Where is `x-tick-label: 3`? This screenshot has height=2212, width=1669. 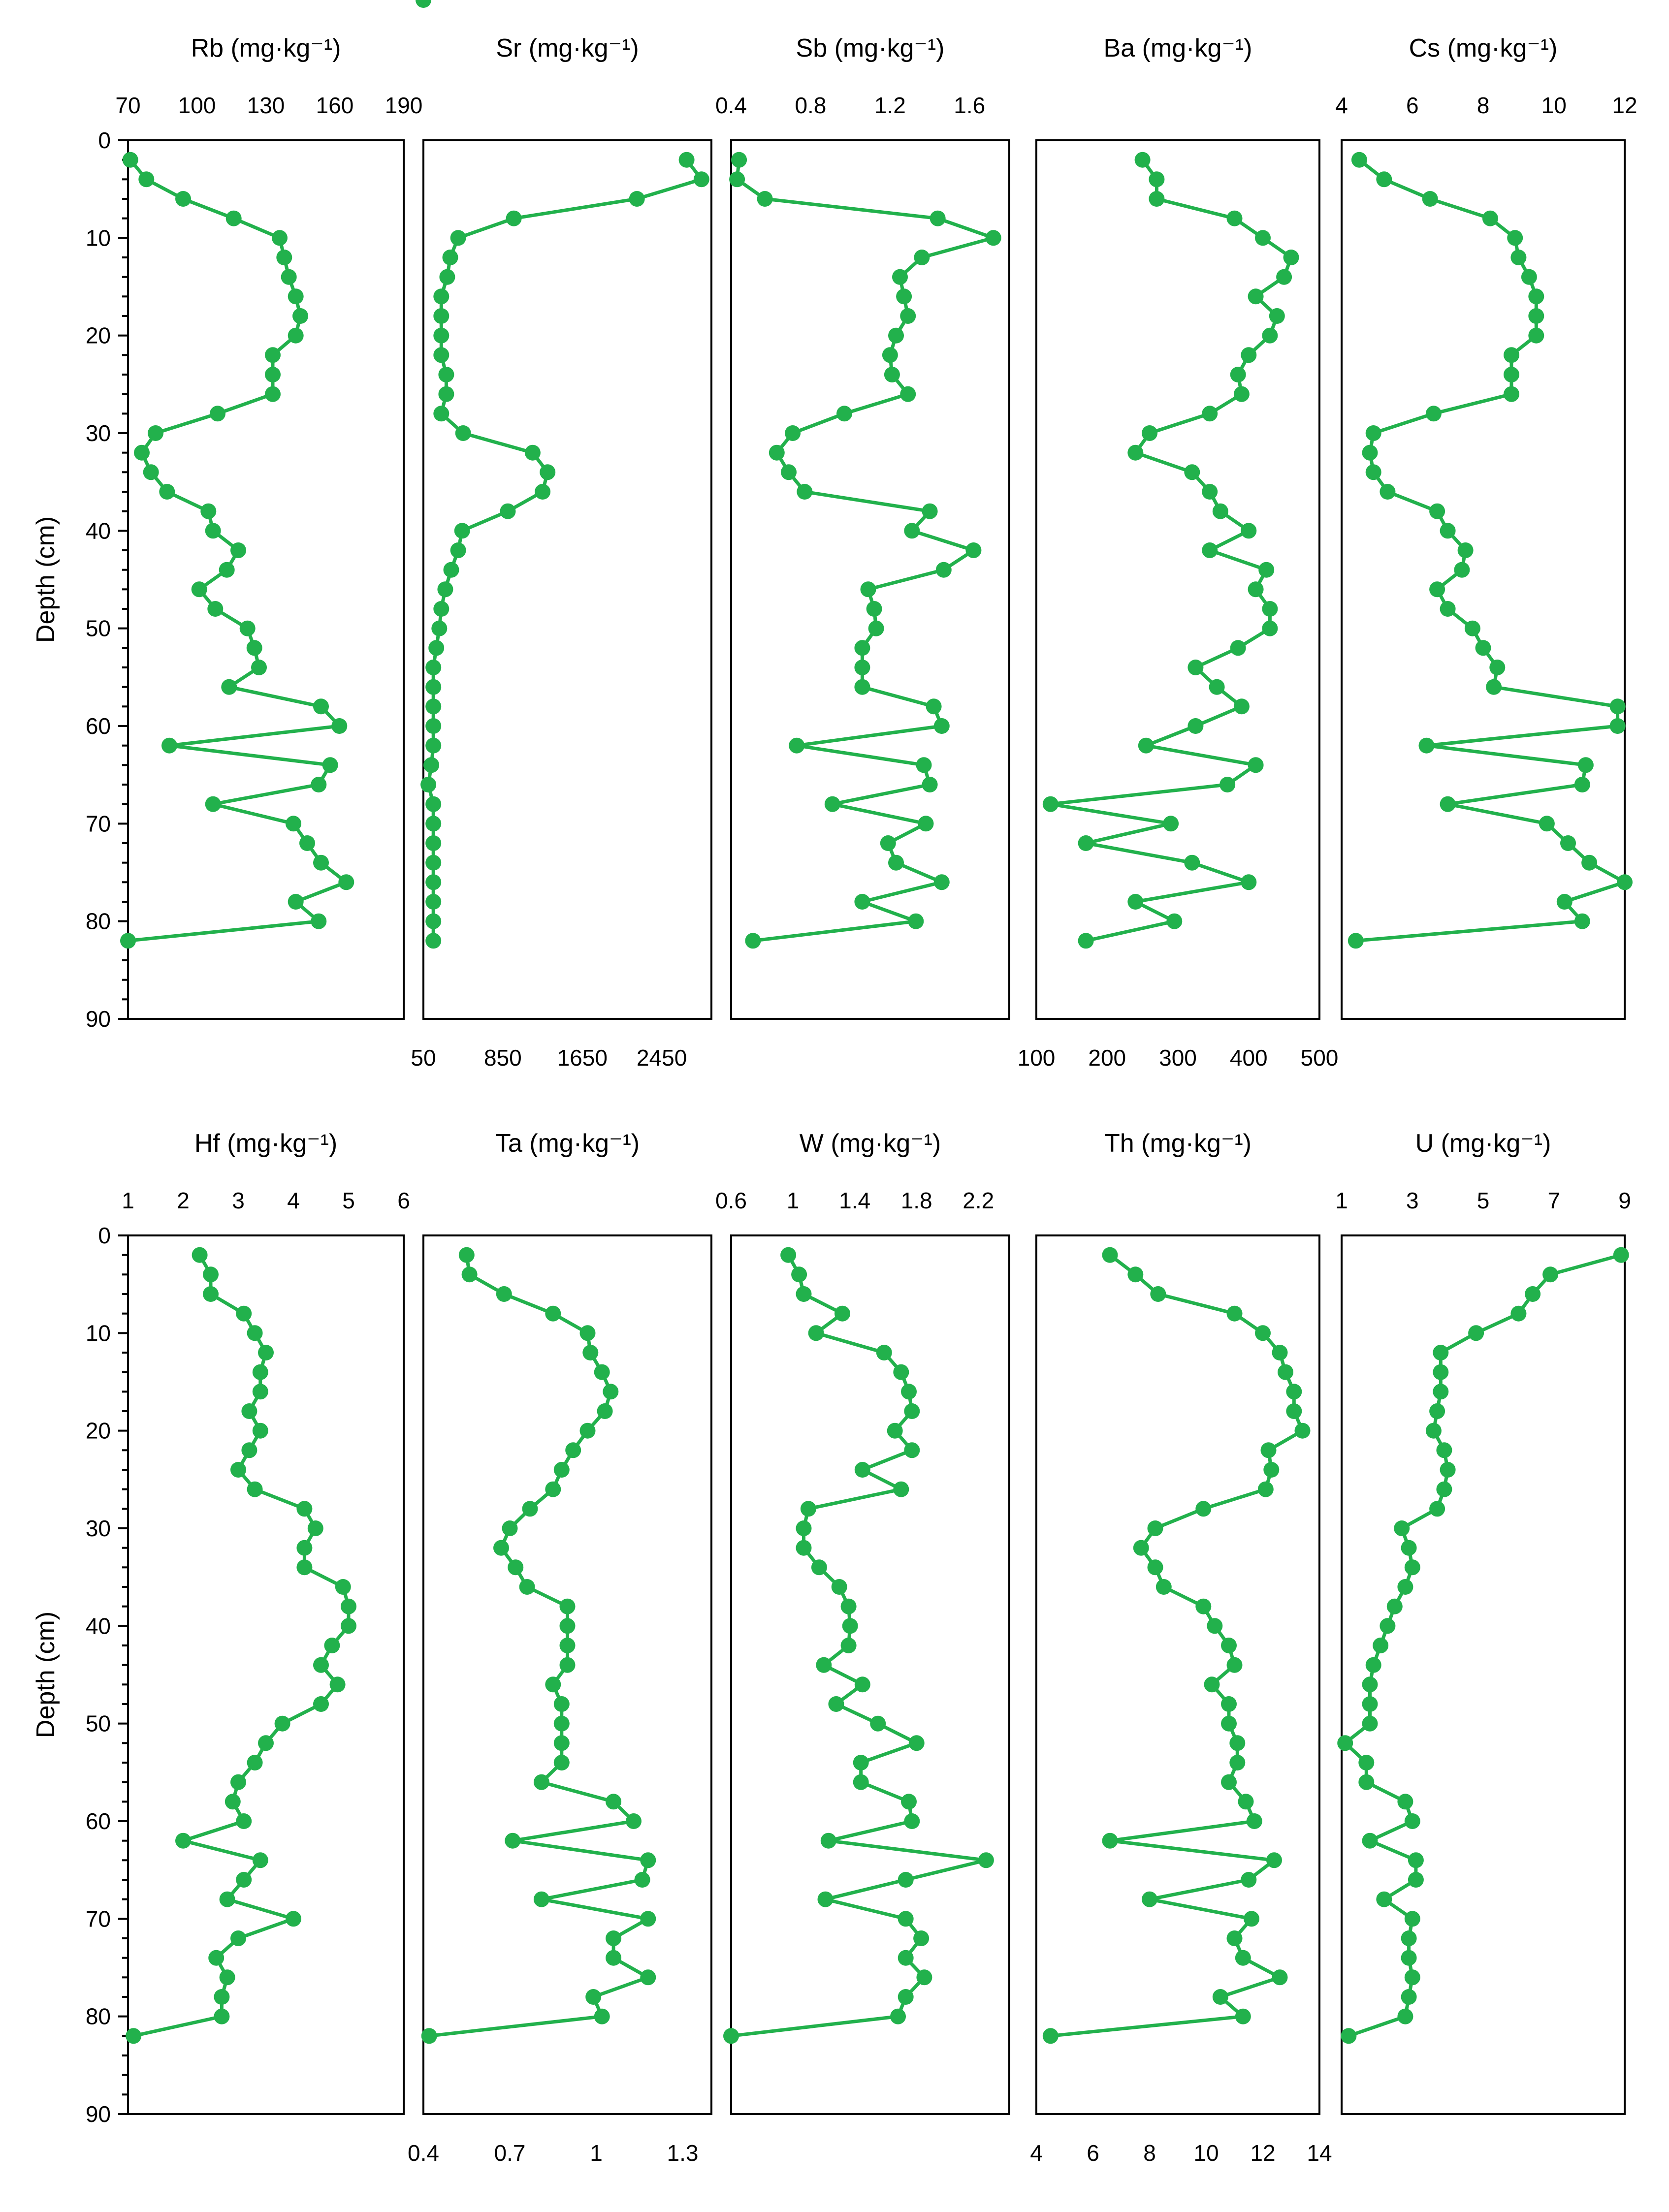 x-tick-label: 3 is located at coordinates (1413, 1200).